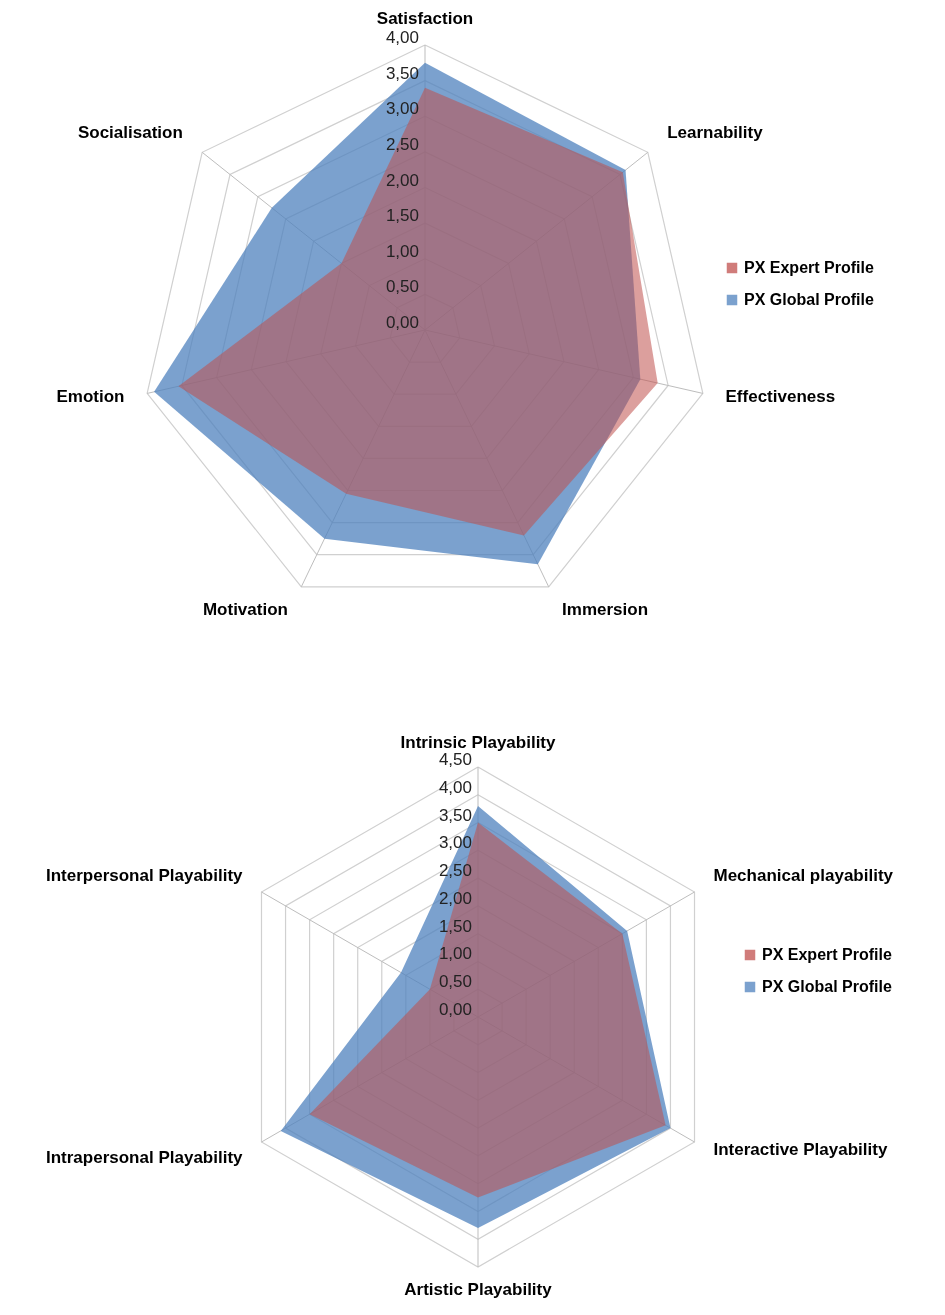  I want to click on spoke-label: Artistic Playability, so click(478, 1289).